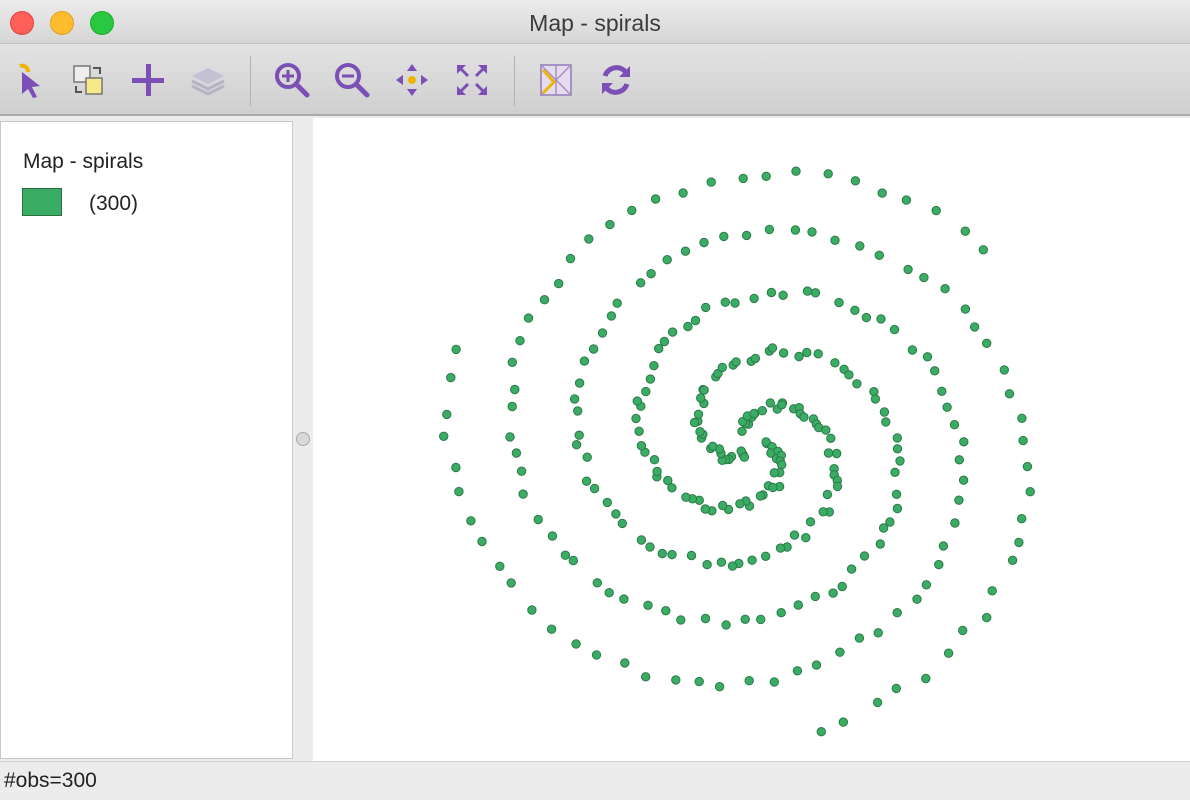 Image resolution: width=1190 pixels, height=800 pixels. Describe the element at coordinates (412, 80) in the screenshot. I see `pan-button` at that location.